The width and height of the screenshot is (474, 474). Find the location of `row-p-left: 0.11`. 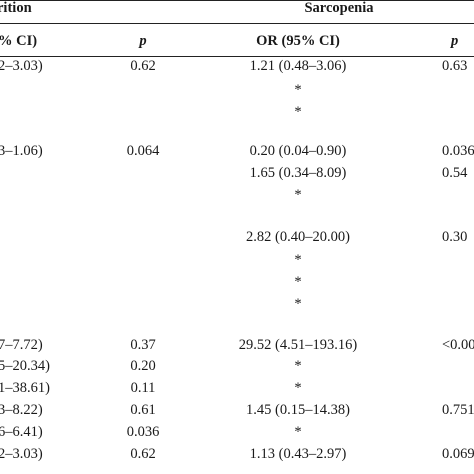

row-p-left: 0.11 is located at coordinates (143, 388).